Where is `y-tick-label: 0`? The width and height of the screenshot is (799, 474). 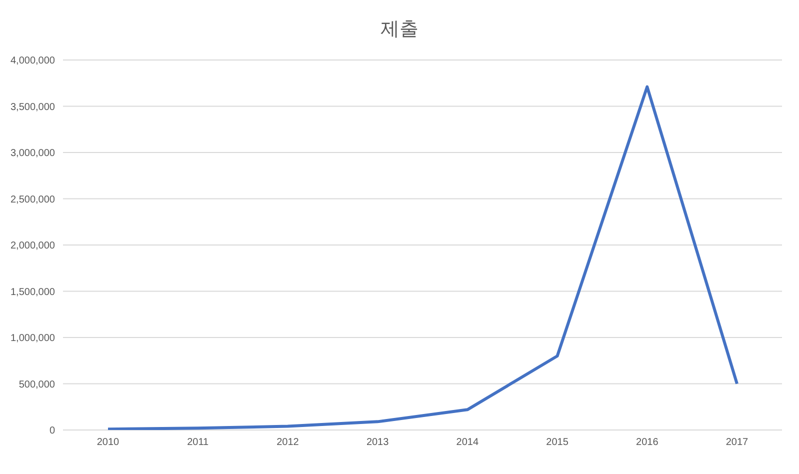 y-tick-label: 0 is located at coordinates (52, 431).